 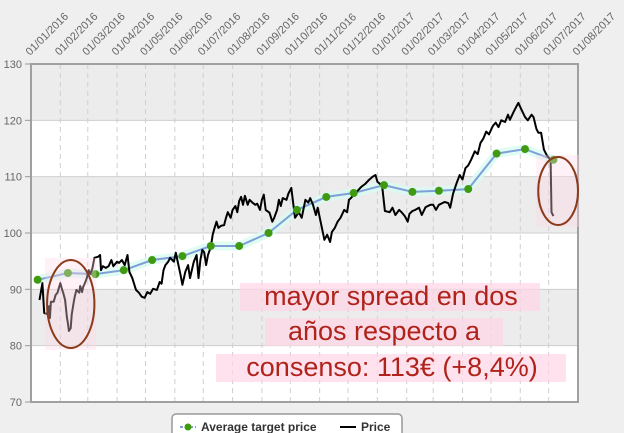 What do you see at coordinates (16, 290) in the screenshot?
I see `y-tick-label: 90` at bounding box center [16, 290].